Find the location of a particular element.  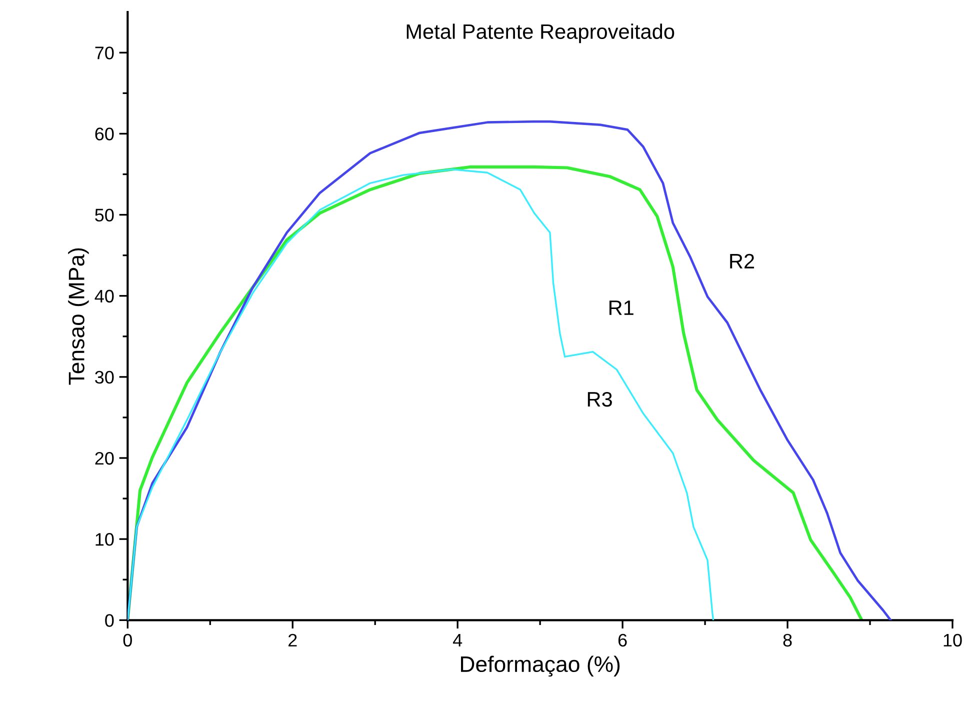

y-tick-label: 50 is located at coordinates (104, 215).